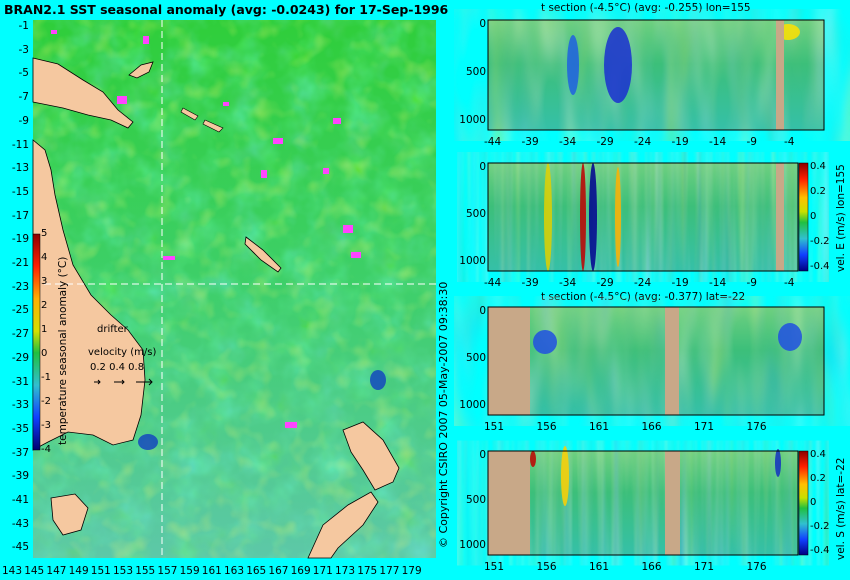 This screenshot has width=850, height=580. Describe the element at coordinates (20, 191) in the screenshot. I see `lat-tick-label: -15` at that location.